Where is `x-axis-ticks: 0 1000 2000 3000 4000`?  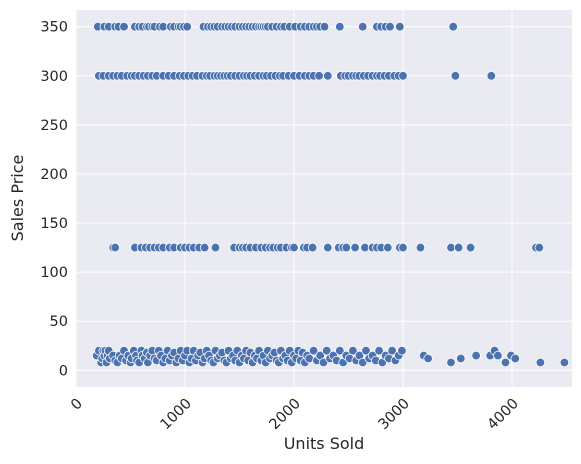 x-axis-ticks: 0 1000 2000 3000 4000 is located at coordinates (295, 414).